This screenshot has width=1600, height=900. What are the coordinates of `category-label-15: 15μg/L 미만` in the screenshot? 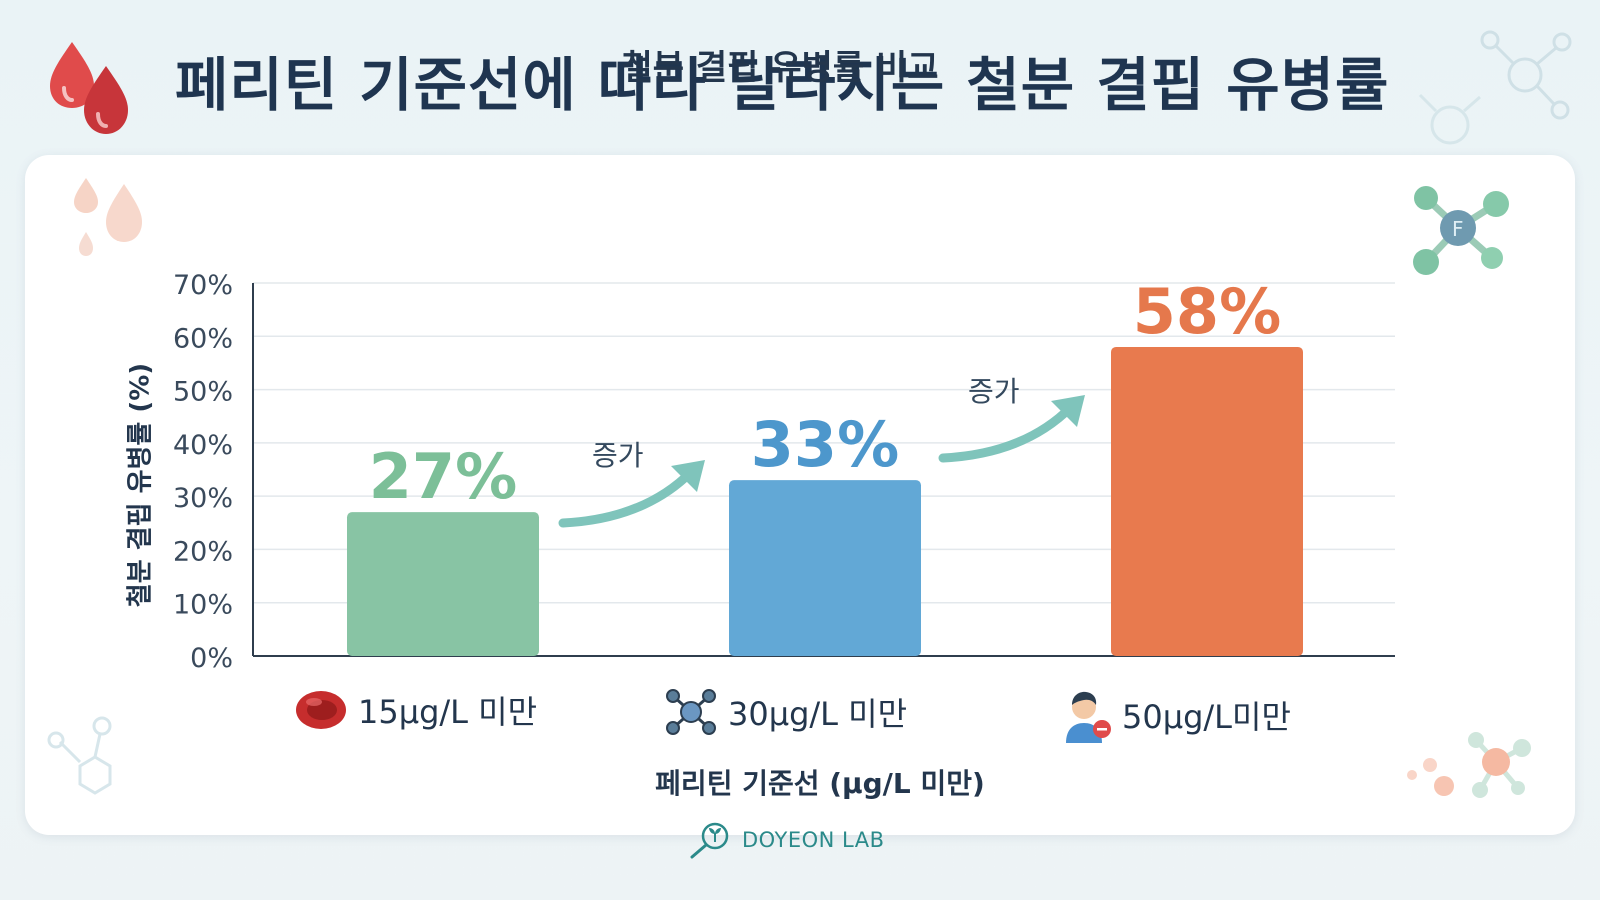 It's located at (415, 710).